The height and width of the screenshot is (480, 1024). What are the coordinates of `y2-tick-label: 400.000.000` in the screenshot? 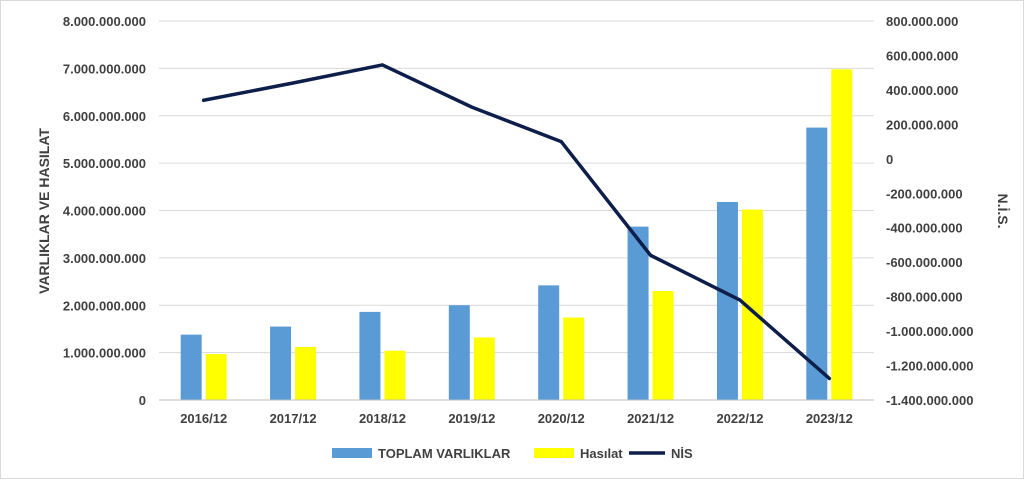 It's located at (922, 90).